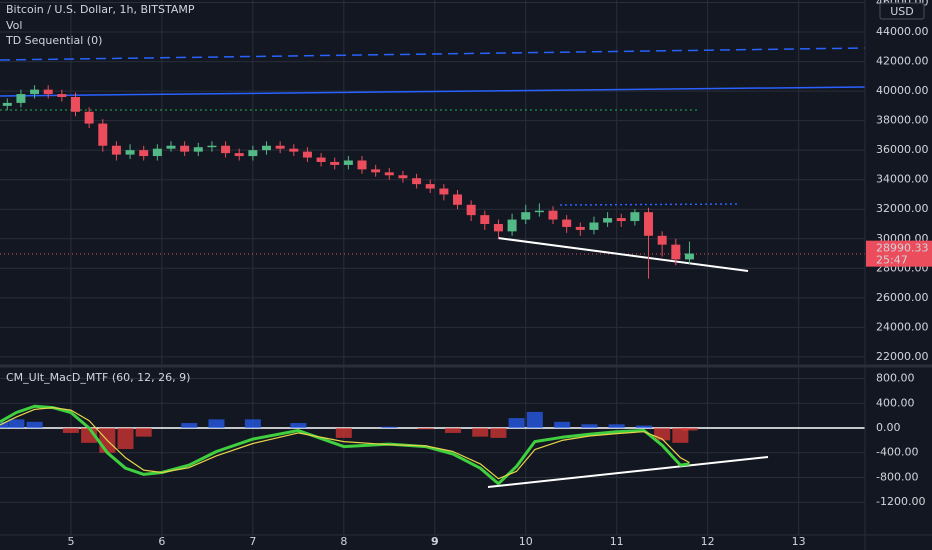  Describe the element at coordinates (435, 541) in the screenshot. I see `x-tick-label: 9` at that location.